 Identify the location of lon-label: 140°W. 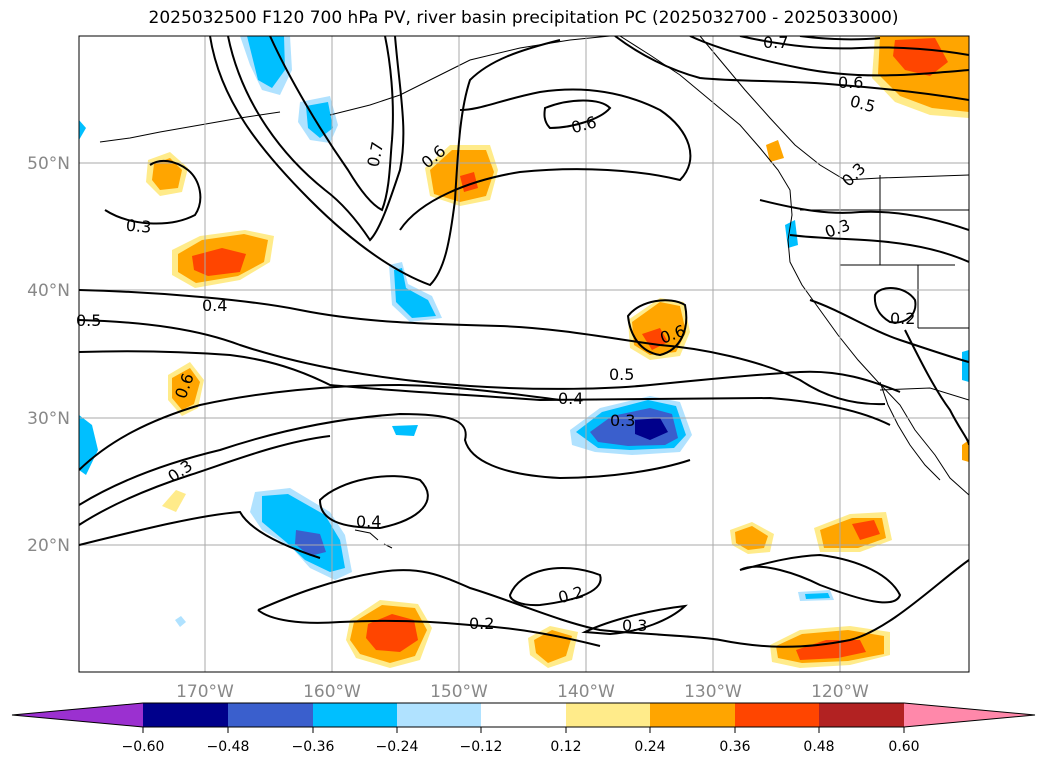
(586, 692).